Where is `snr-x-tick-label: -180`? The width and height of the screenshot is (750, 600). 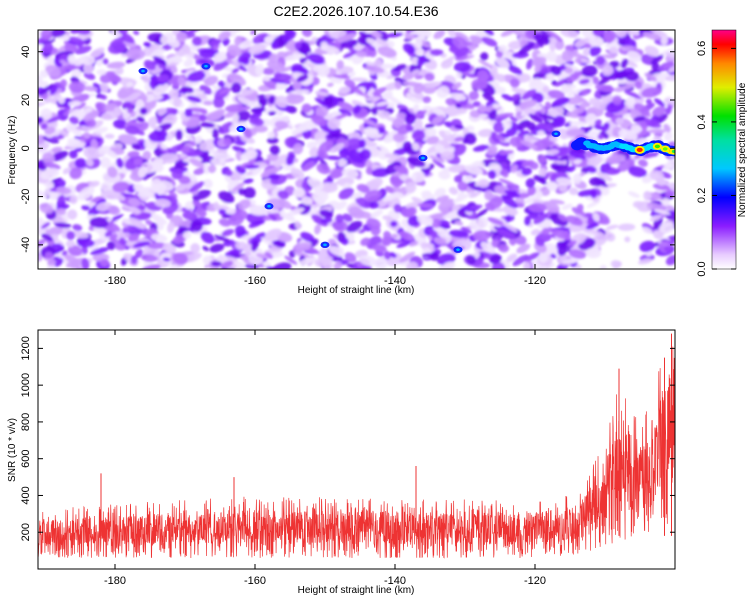
snr-x-tick-label: -180 is located at coordinates (115, 581).